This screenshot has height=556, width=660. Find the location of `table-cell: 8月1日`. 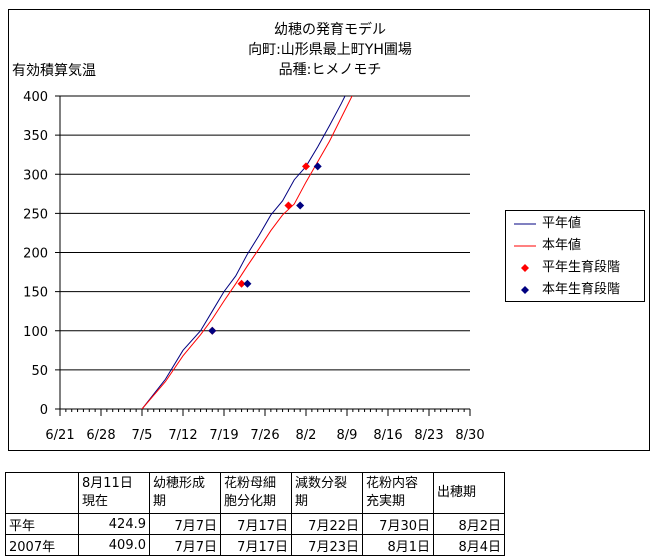

table-cell: 8月1日 is located at coordinates (398, 545).